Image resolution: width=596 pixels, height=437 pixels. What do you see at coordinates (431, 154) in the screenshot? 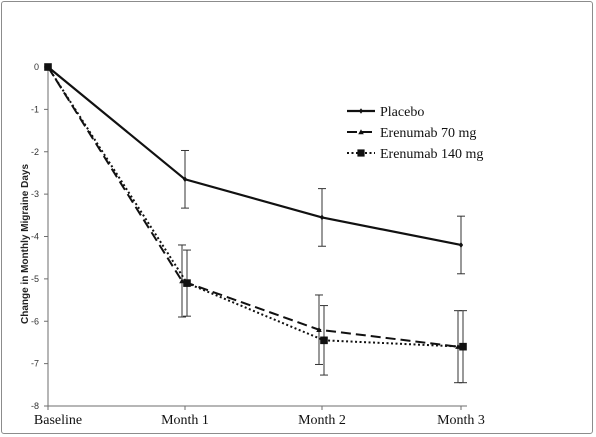
I see `legend-label: Erenumab 140 mg` at bounding box center [431, 154].